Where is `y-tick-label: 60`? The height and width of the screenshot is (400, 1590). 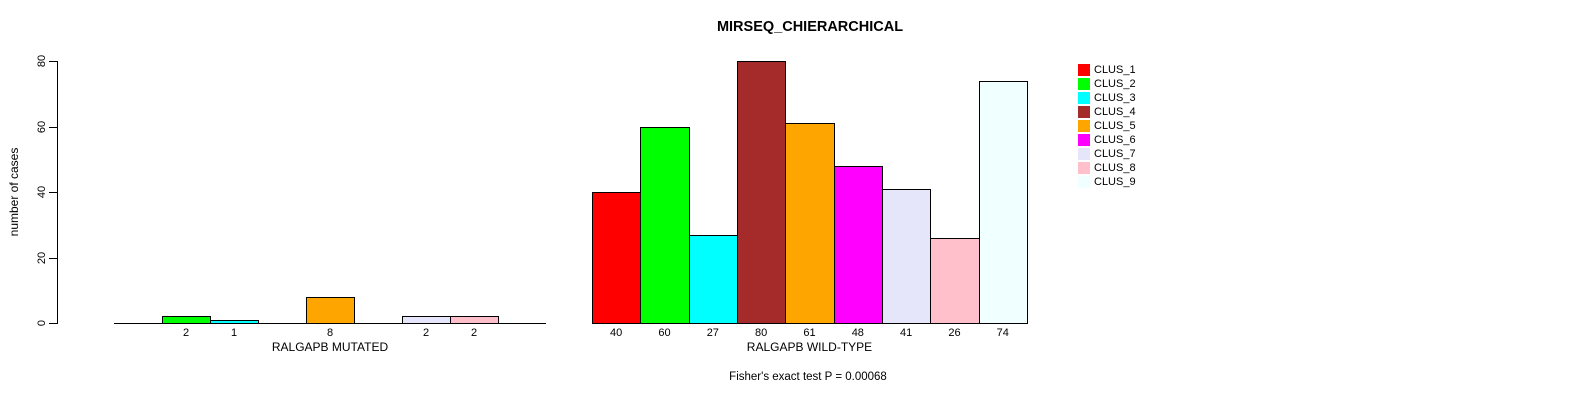 y-tick-label: 60 is located at coordinates (42, 126).